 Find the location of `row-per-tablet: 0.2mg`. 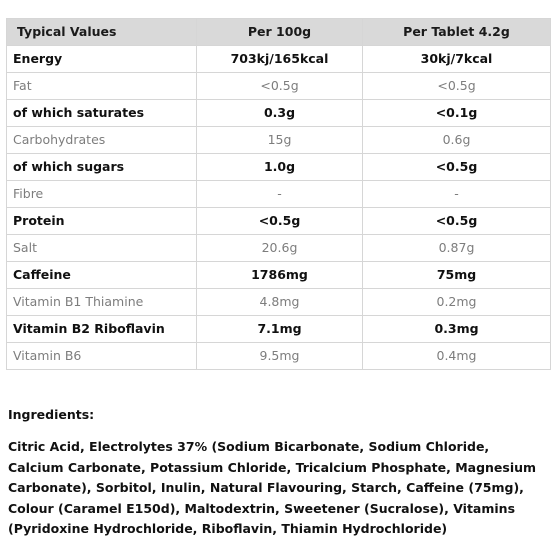

row-per-tablet: 0.2mg is located at coordinates (456, 302).